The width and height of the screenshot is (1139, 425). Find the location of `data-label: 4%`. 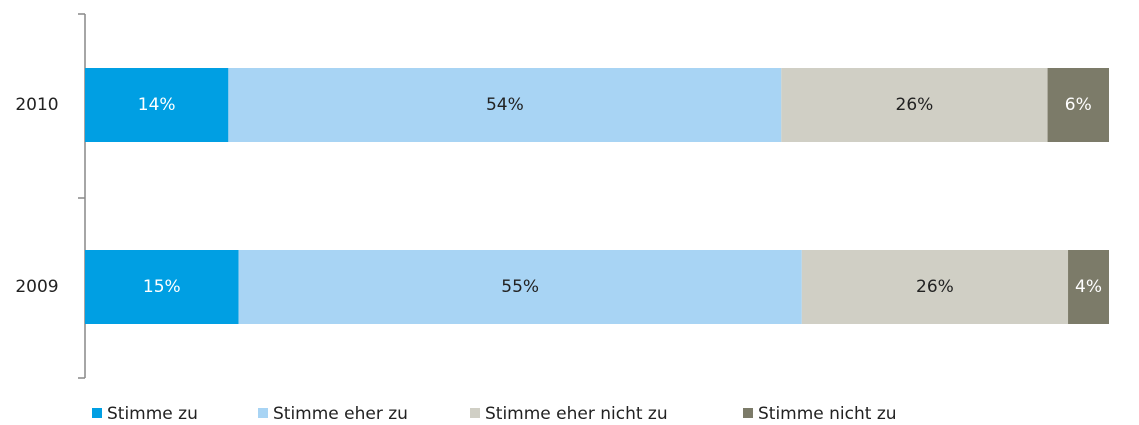

data-label: 4% is located at coordinates (1088, 287).